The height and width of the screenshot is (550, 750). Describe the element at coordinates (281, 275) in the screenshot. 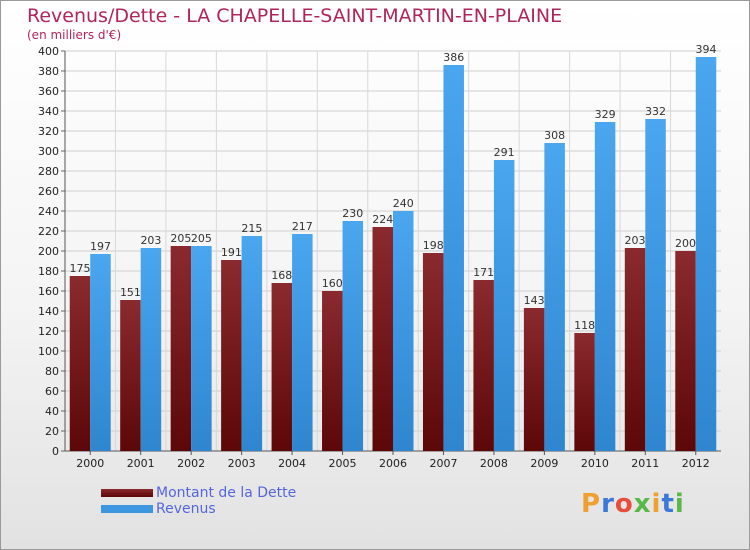

I see `data-label-debt: 168` at that location.